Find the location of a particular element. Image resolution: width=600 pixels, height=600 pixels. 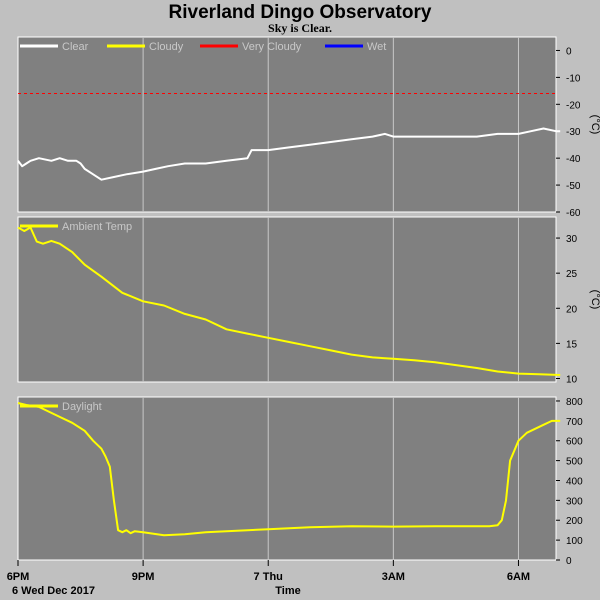

x-axis: 6PM 9PM 7 Thu 3AM 6AM is located at coordinates (268, 571).